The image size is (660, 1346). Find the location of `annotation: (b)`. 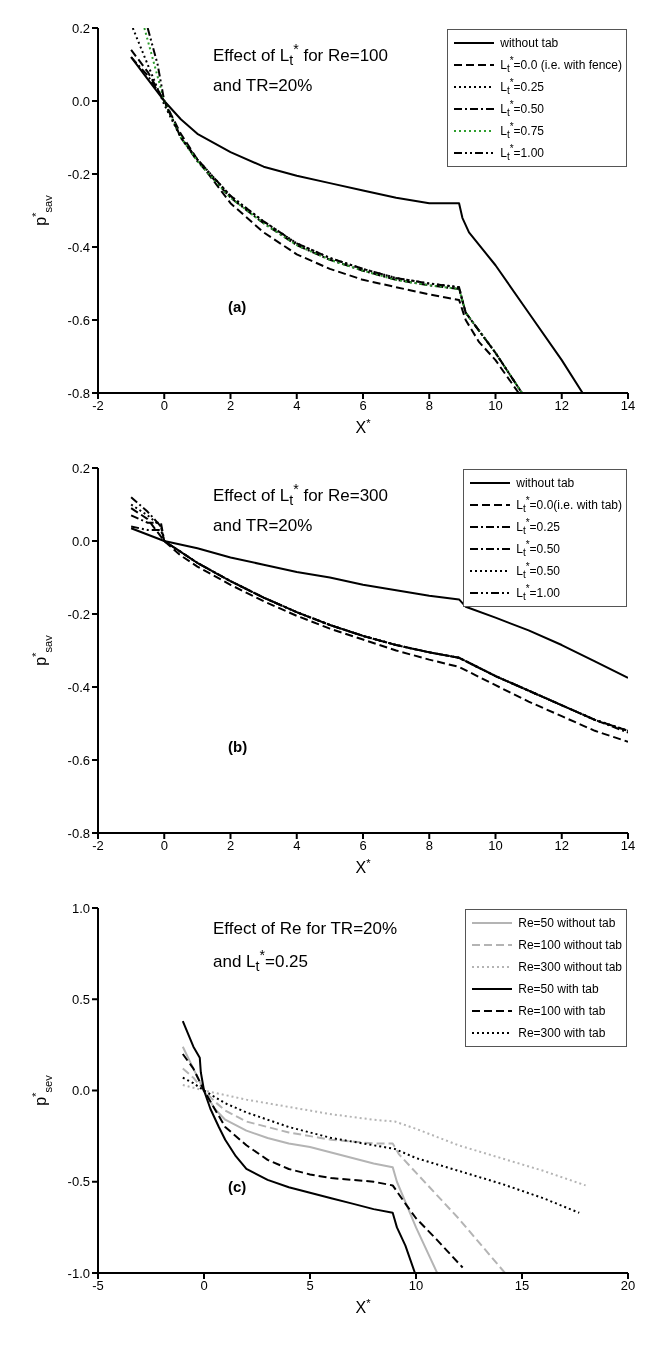

annotation: (b) is located at coordinates (238, 746).